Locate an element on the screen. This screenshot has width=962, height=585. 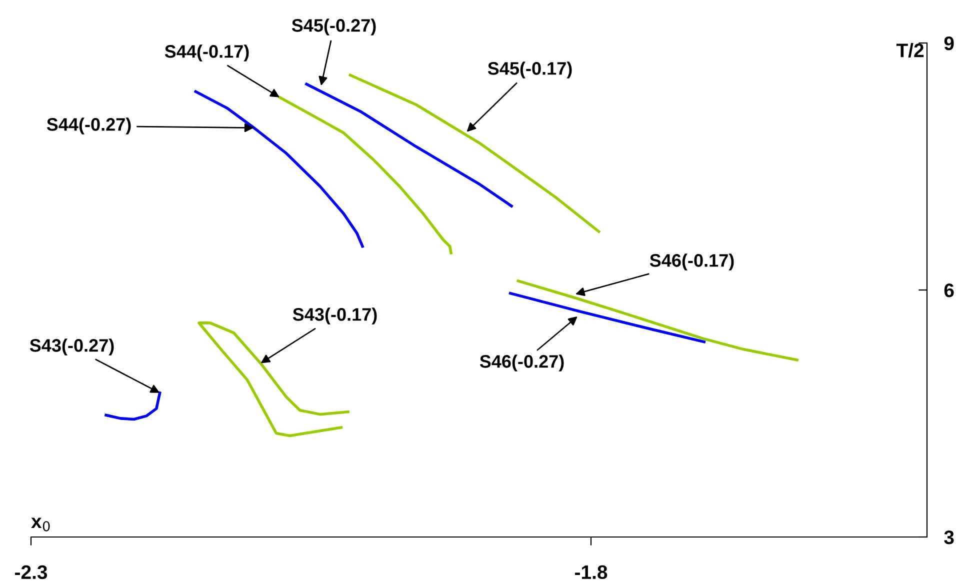
y-tick-label: 3 is located at coordinates (949, 537).